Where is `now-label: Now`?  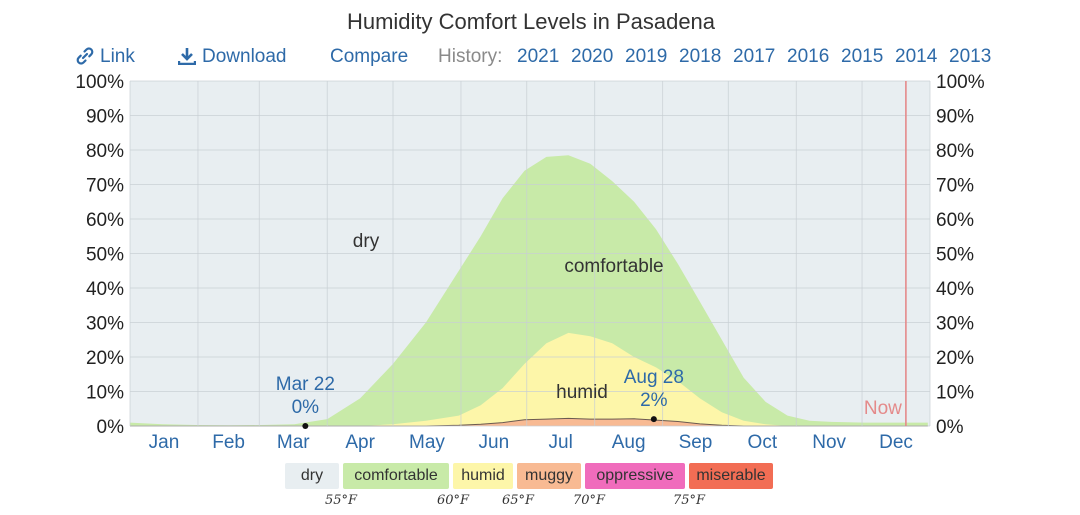 now-label: Now is located at coordinates (883, 408).